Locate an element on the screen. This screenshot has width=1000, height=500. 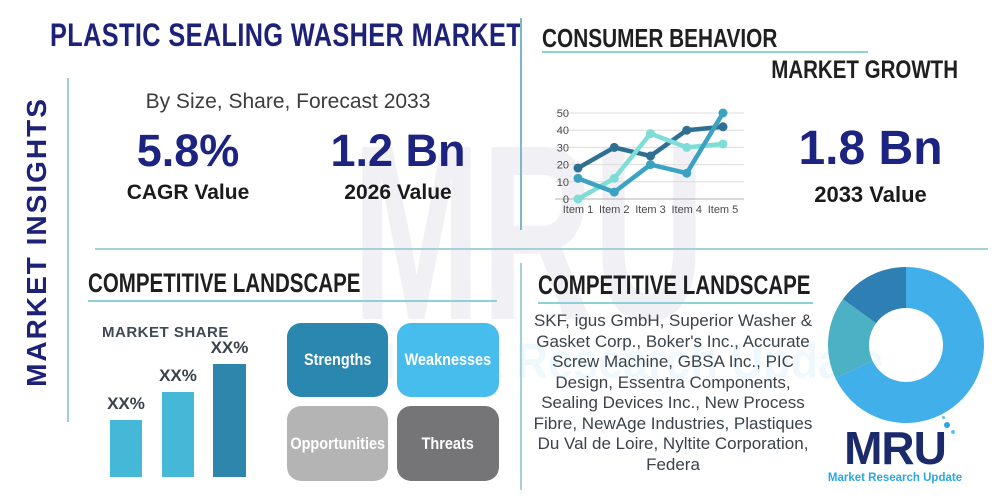
x-tick-label: Item 2 is located at coordinates (614, 210).